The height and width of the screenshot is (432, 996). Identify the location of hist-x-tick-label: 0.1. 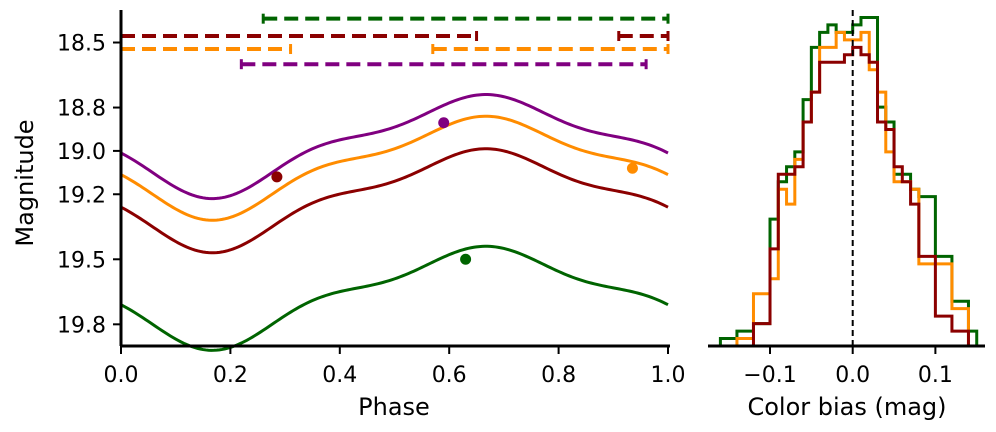
(935, 375).